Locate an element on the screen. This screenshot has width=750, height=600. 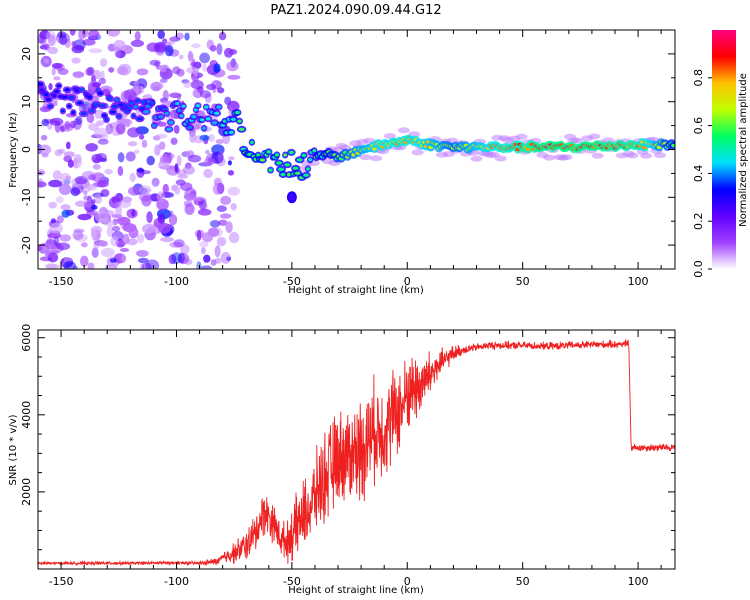
snr-y-label: SNR (10 * v/v) is located at coordinates (13, 449).